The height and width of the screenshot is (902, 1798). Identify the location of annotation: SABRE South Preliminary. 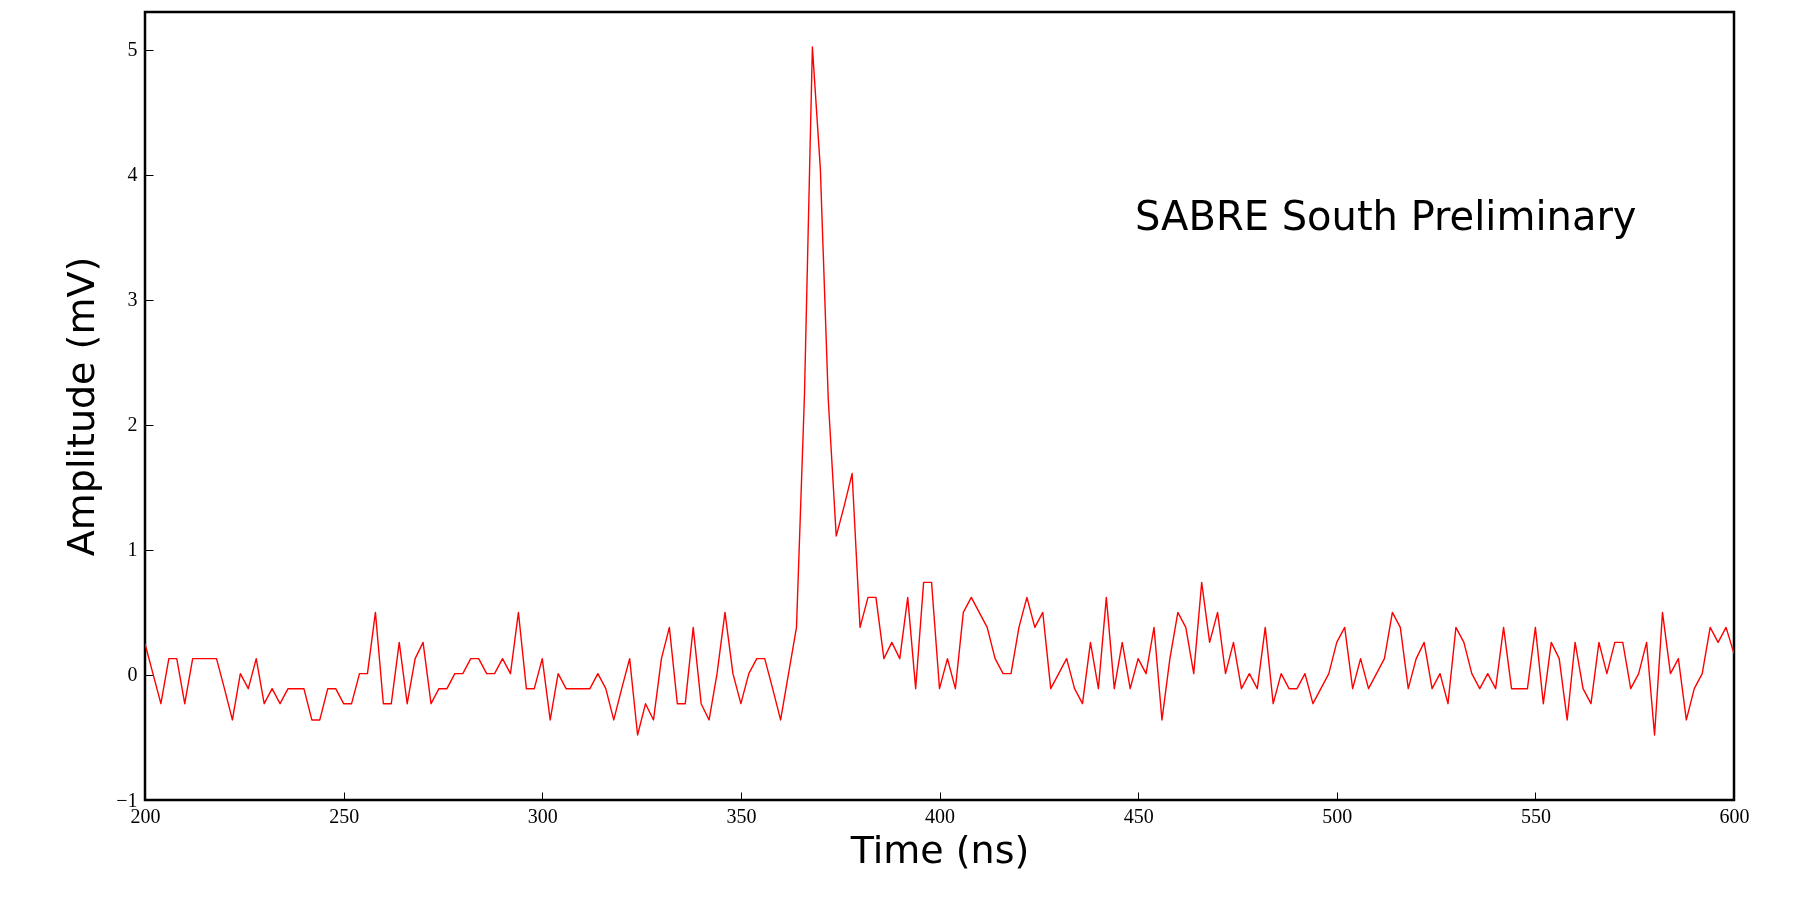
(1385, 216).